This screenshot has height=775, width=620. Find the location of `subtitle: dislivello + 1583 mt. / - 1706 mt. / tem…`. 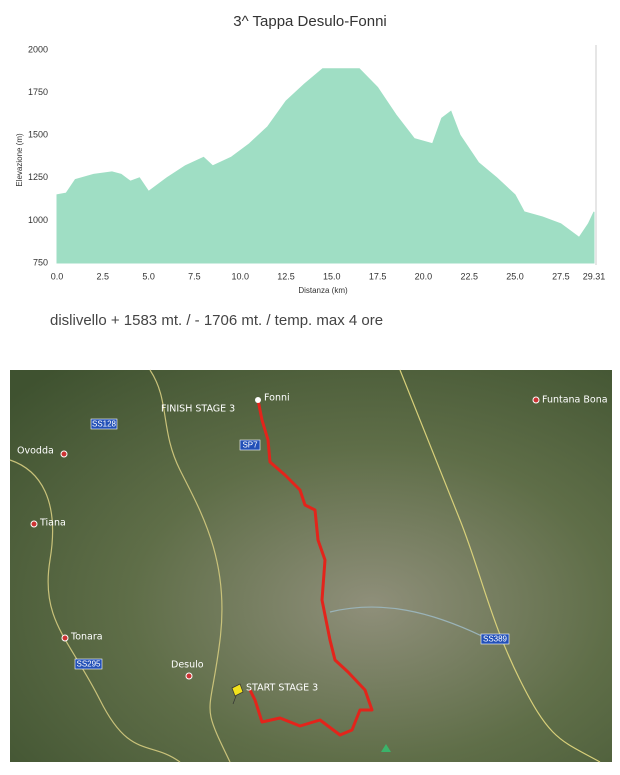

subtitle: dislivello + 1583 mt. / - 1706 mt. / tem… is located at coordinates (216, 320).